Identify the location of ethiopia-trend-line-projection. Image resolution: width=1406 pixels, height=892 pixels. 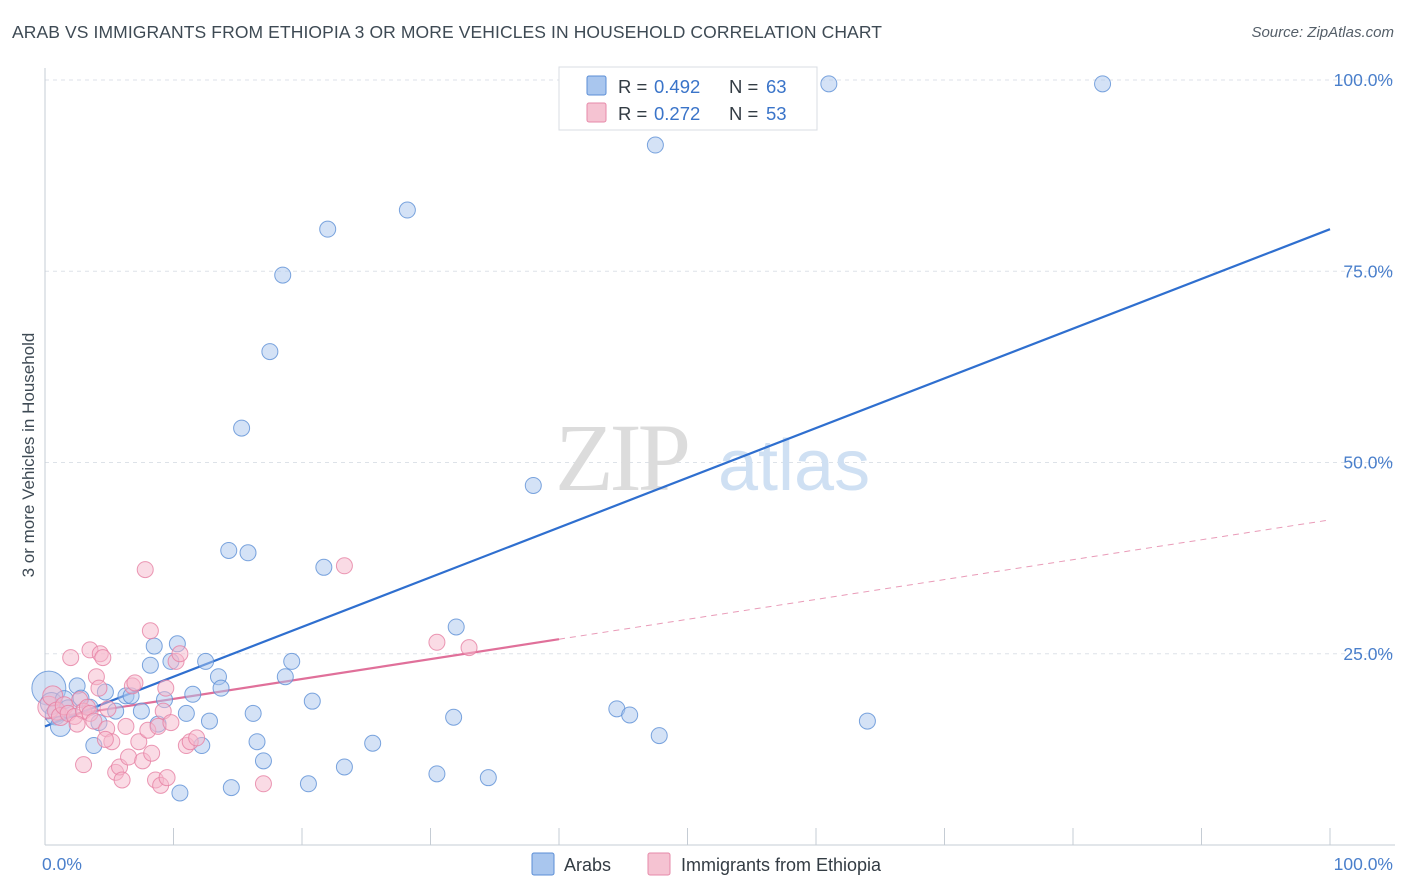
(944, 579).